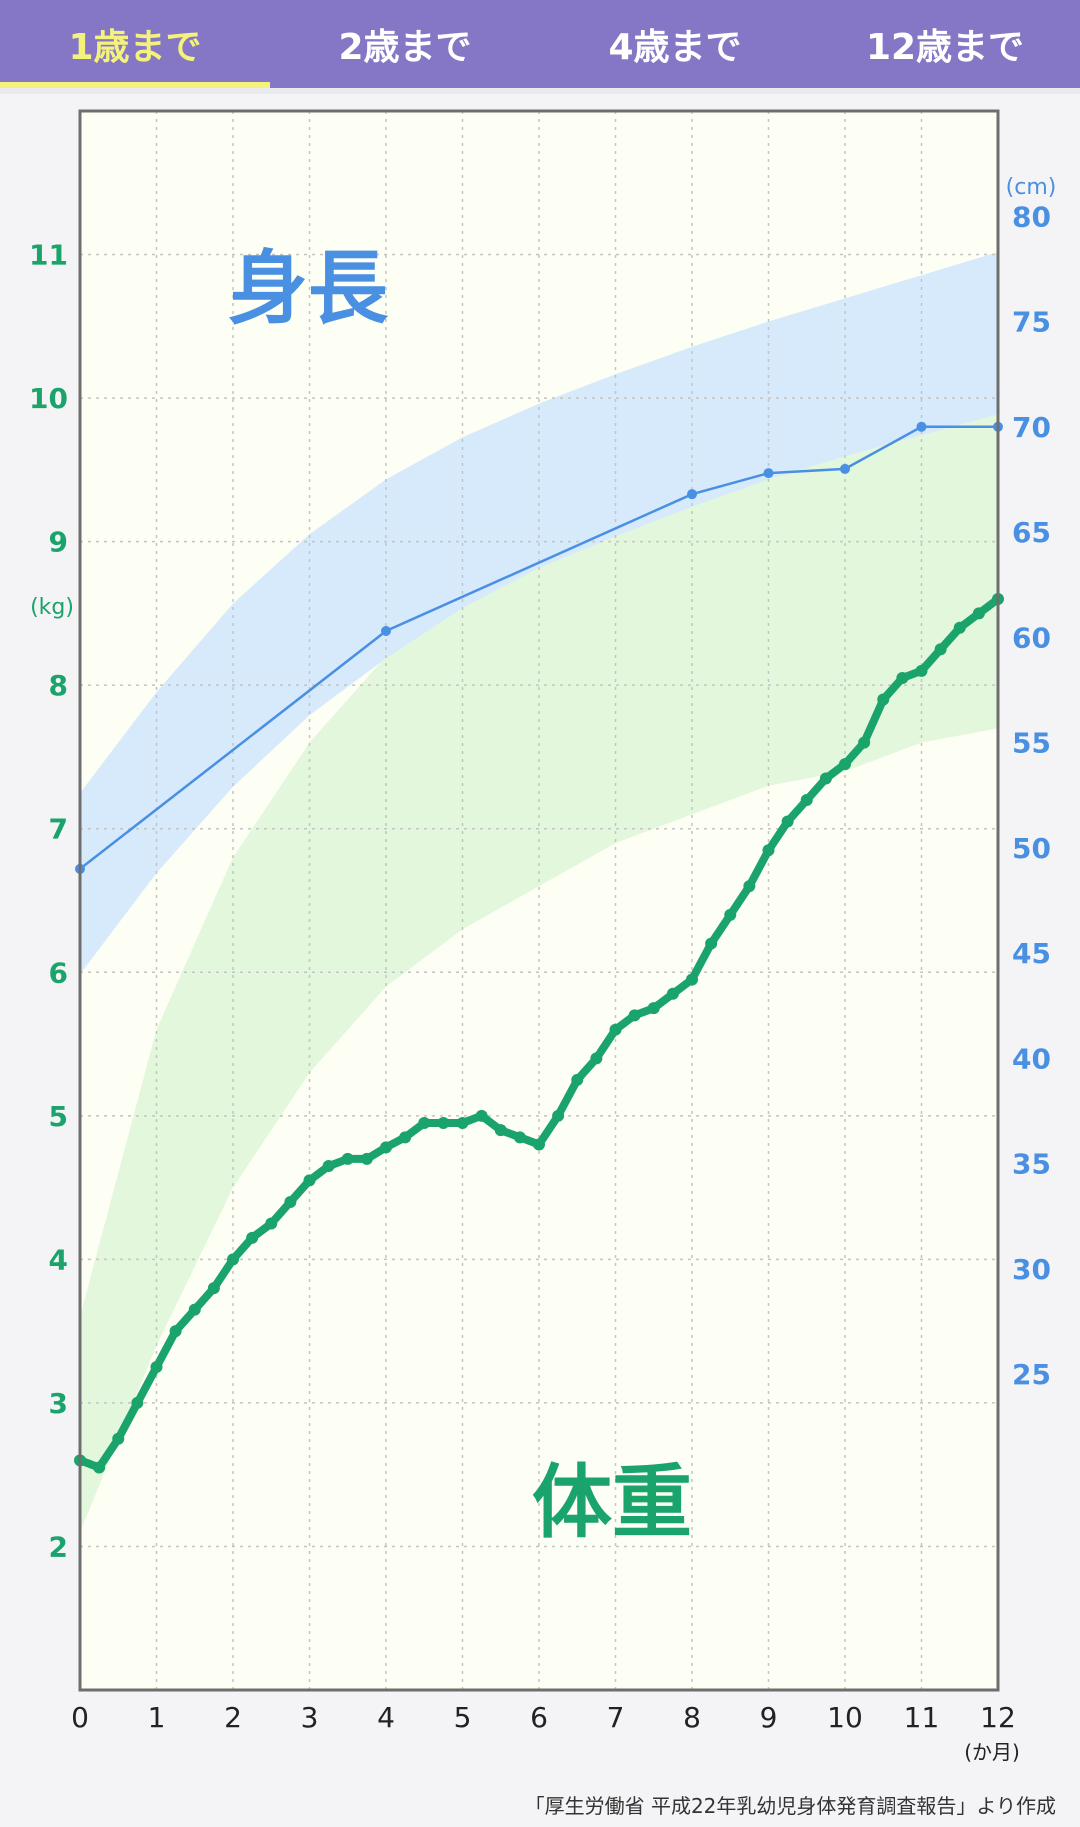 The height and width of the screenshot is (1827, 1080). I want to click on source-note: 「厚生労働省 平成22年乳幼児身体発育調査報告」より作成, so click(790, 1806).